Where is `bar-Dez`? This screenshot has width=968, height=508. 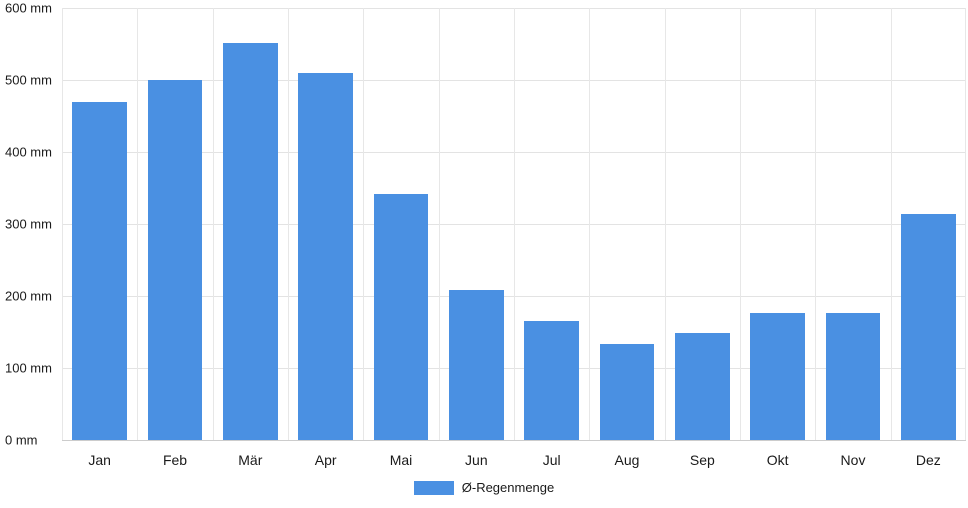 bar-Dez is located at coordinates (928, 326).